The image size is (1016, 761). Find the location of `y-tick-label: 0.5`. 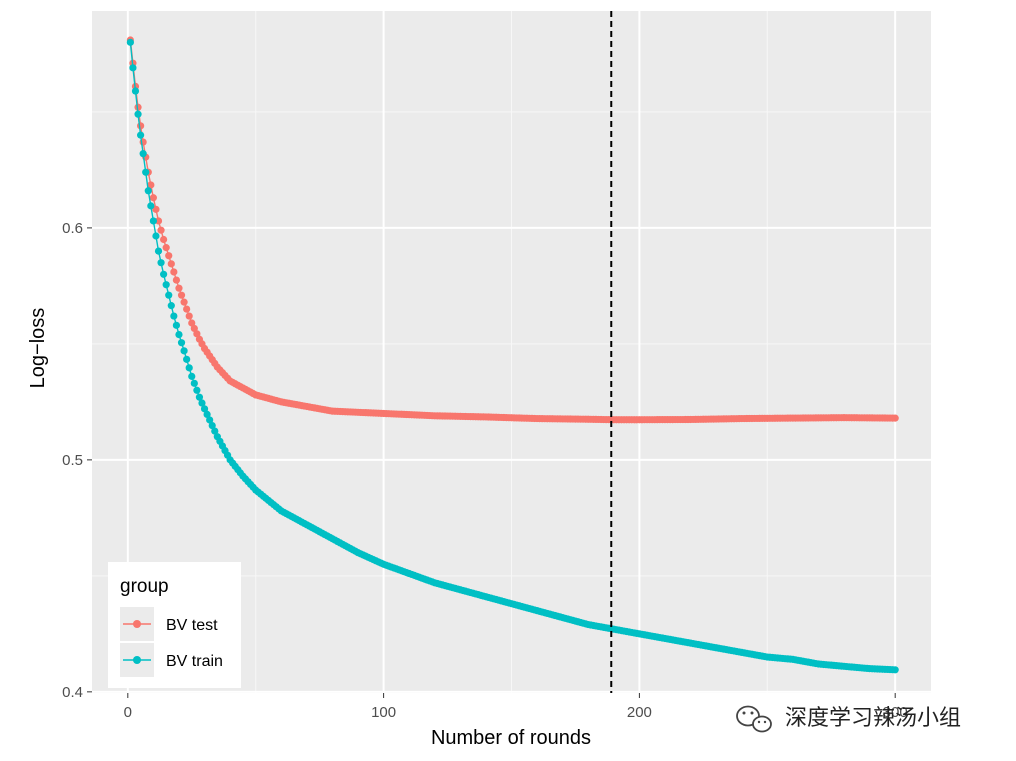

y-tick-label: 0.5 is located at coordinates (72, 460).